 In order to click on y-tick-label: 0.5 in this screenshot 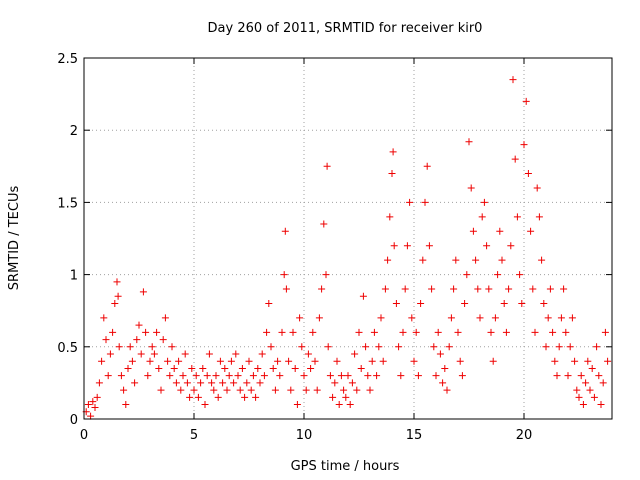, I will do `click(67, 348)`.